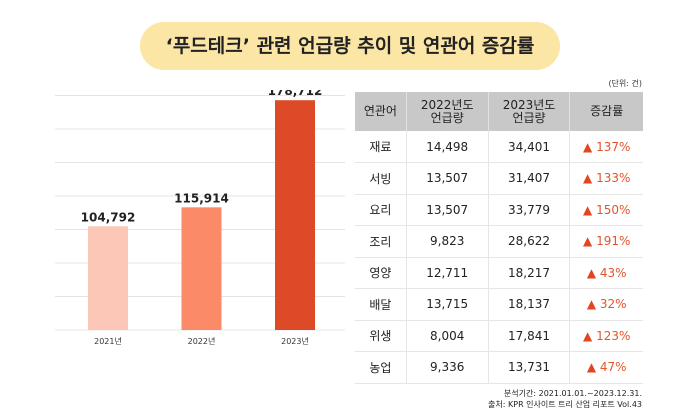 Image resolution: width=700 pixels, height=420 pixels. Describe the element at coordinates (529, 210) in the screenshot. I see `count-2023-cell: 33,779` at that location.